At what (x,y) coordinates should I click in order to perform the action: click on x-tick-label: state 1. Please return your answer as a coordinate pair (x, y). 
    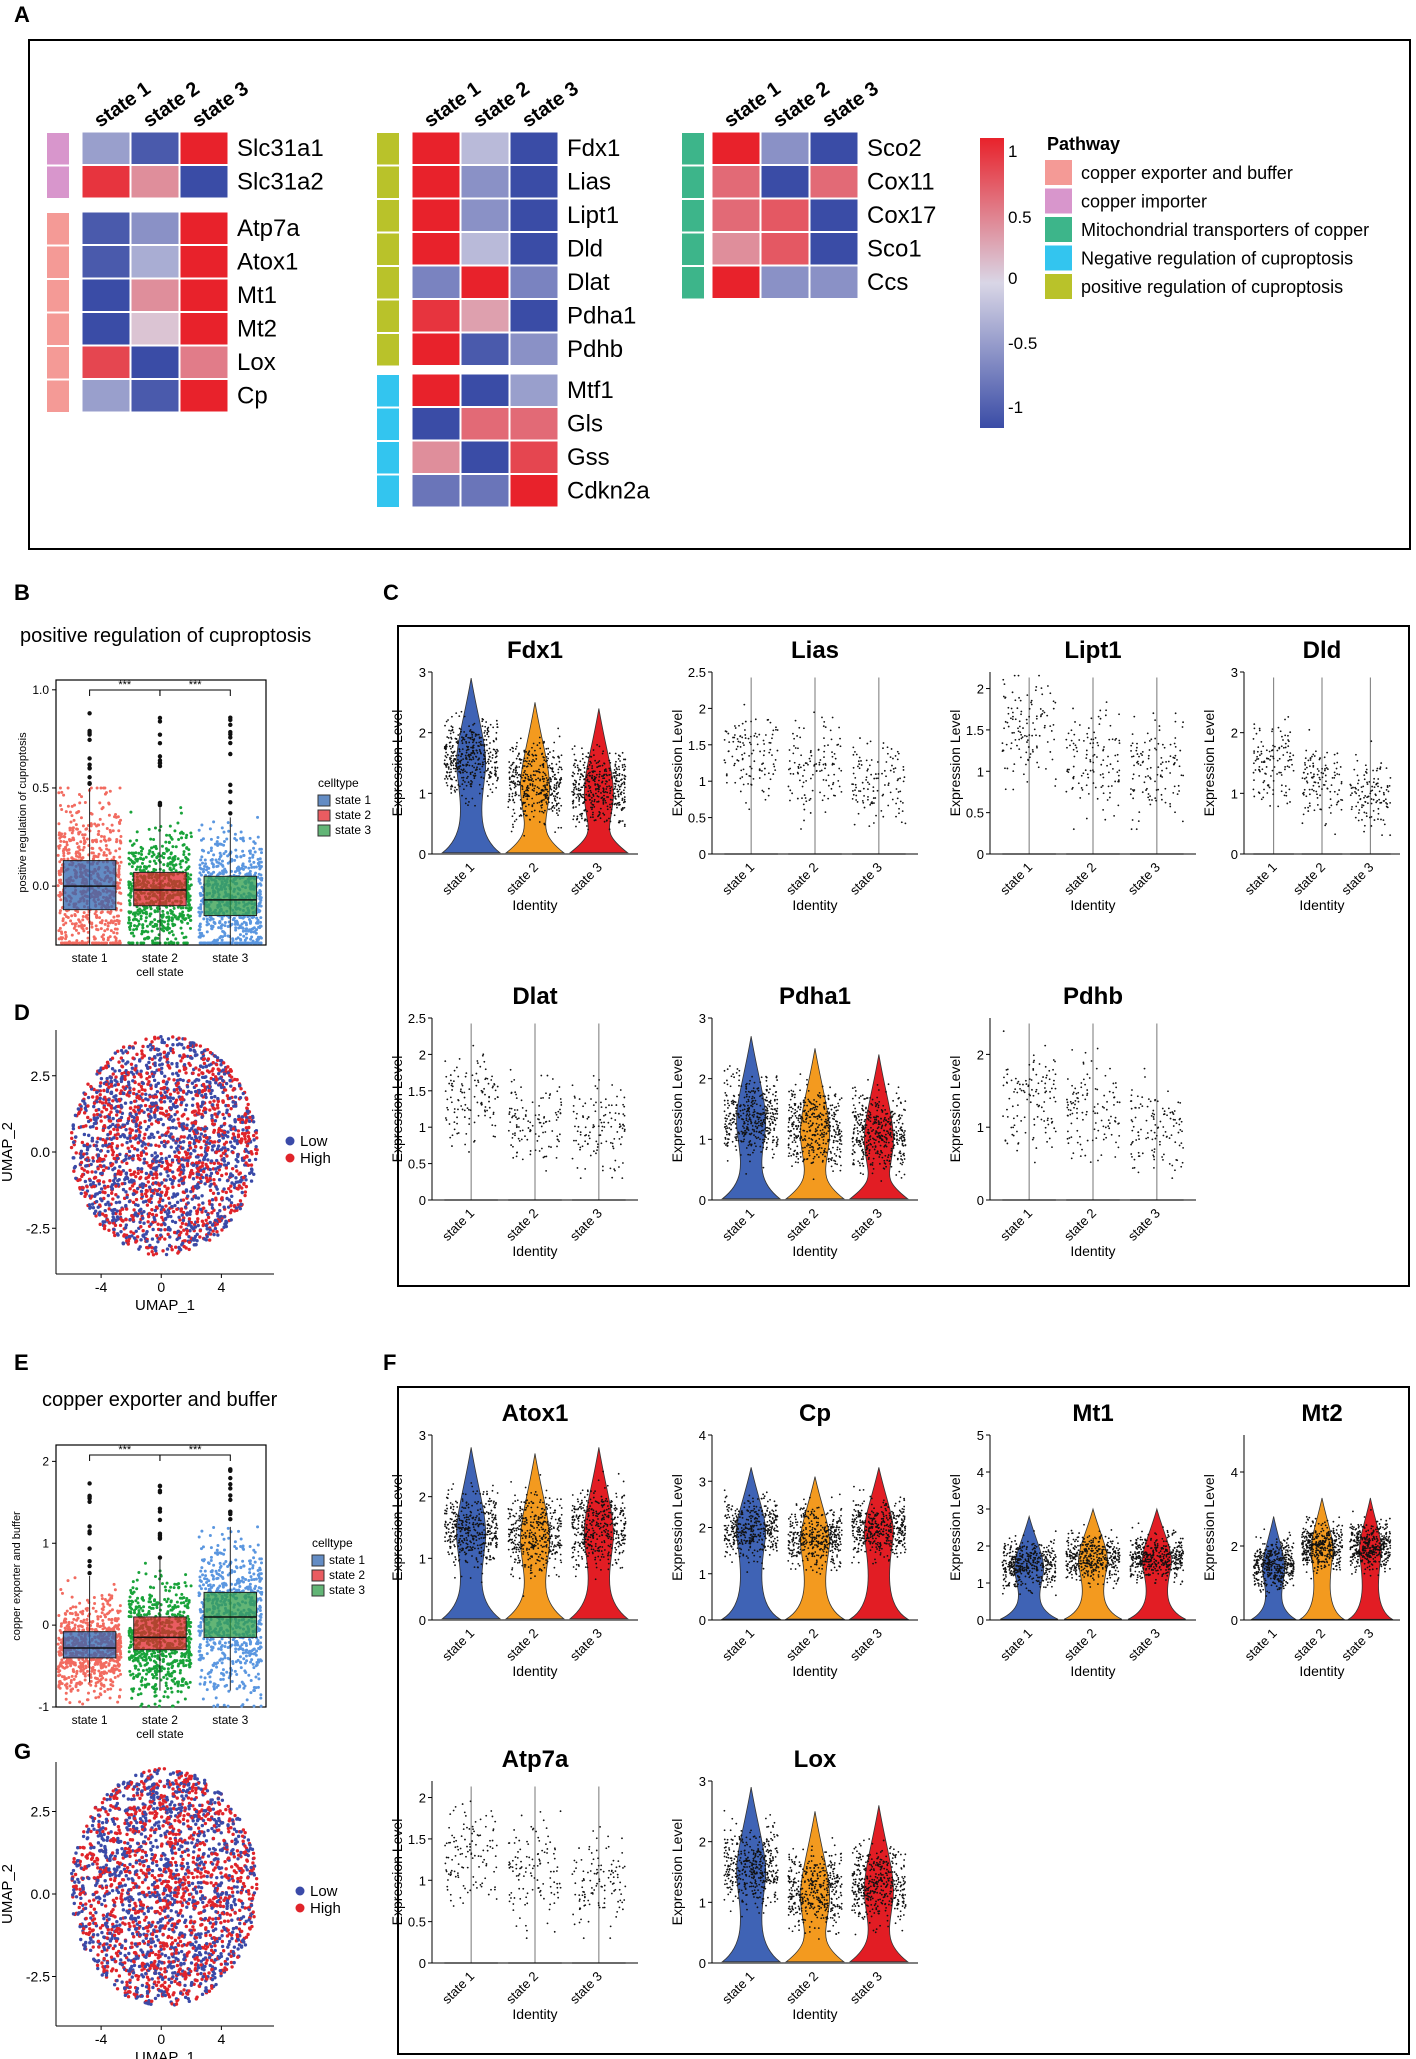
    Looking at the image, I should click on (90, 958).